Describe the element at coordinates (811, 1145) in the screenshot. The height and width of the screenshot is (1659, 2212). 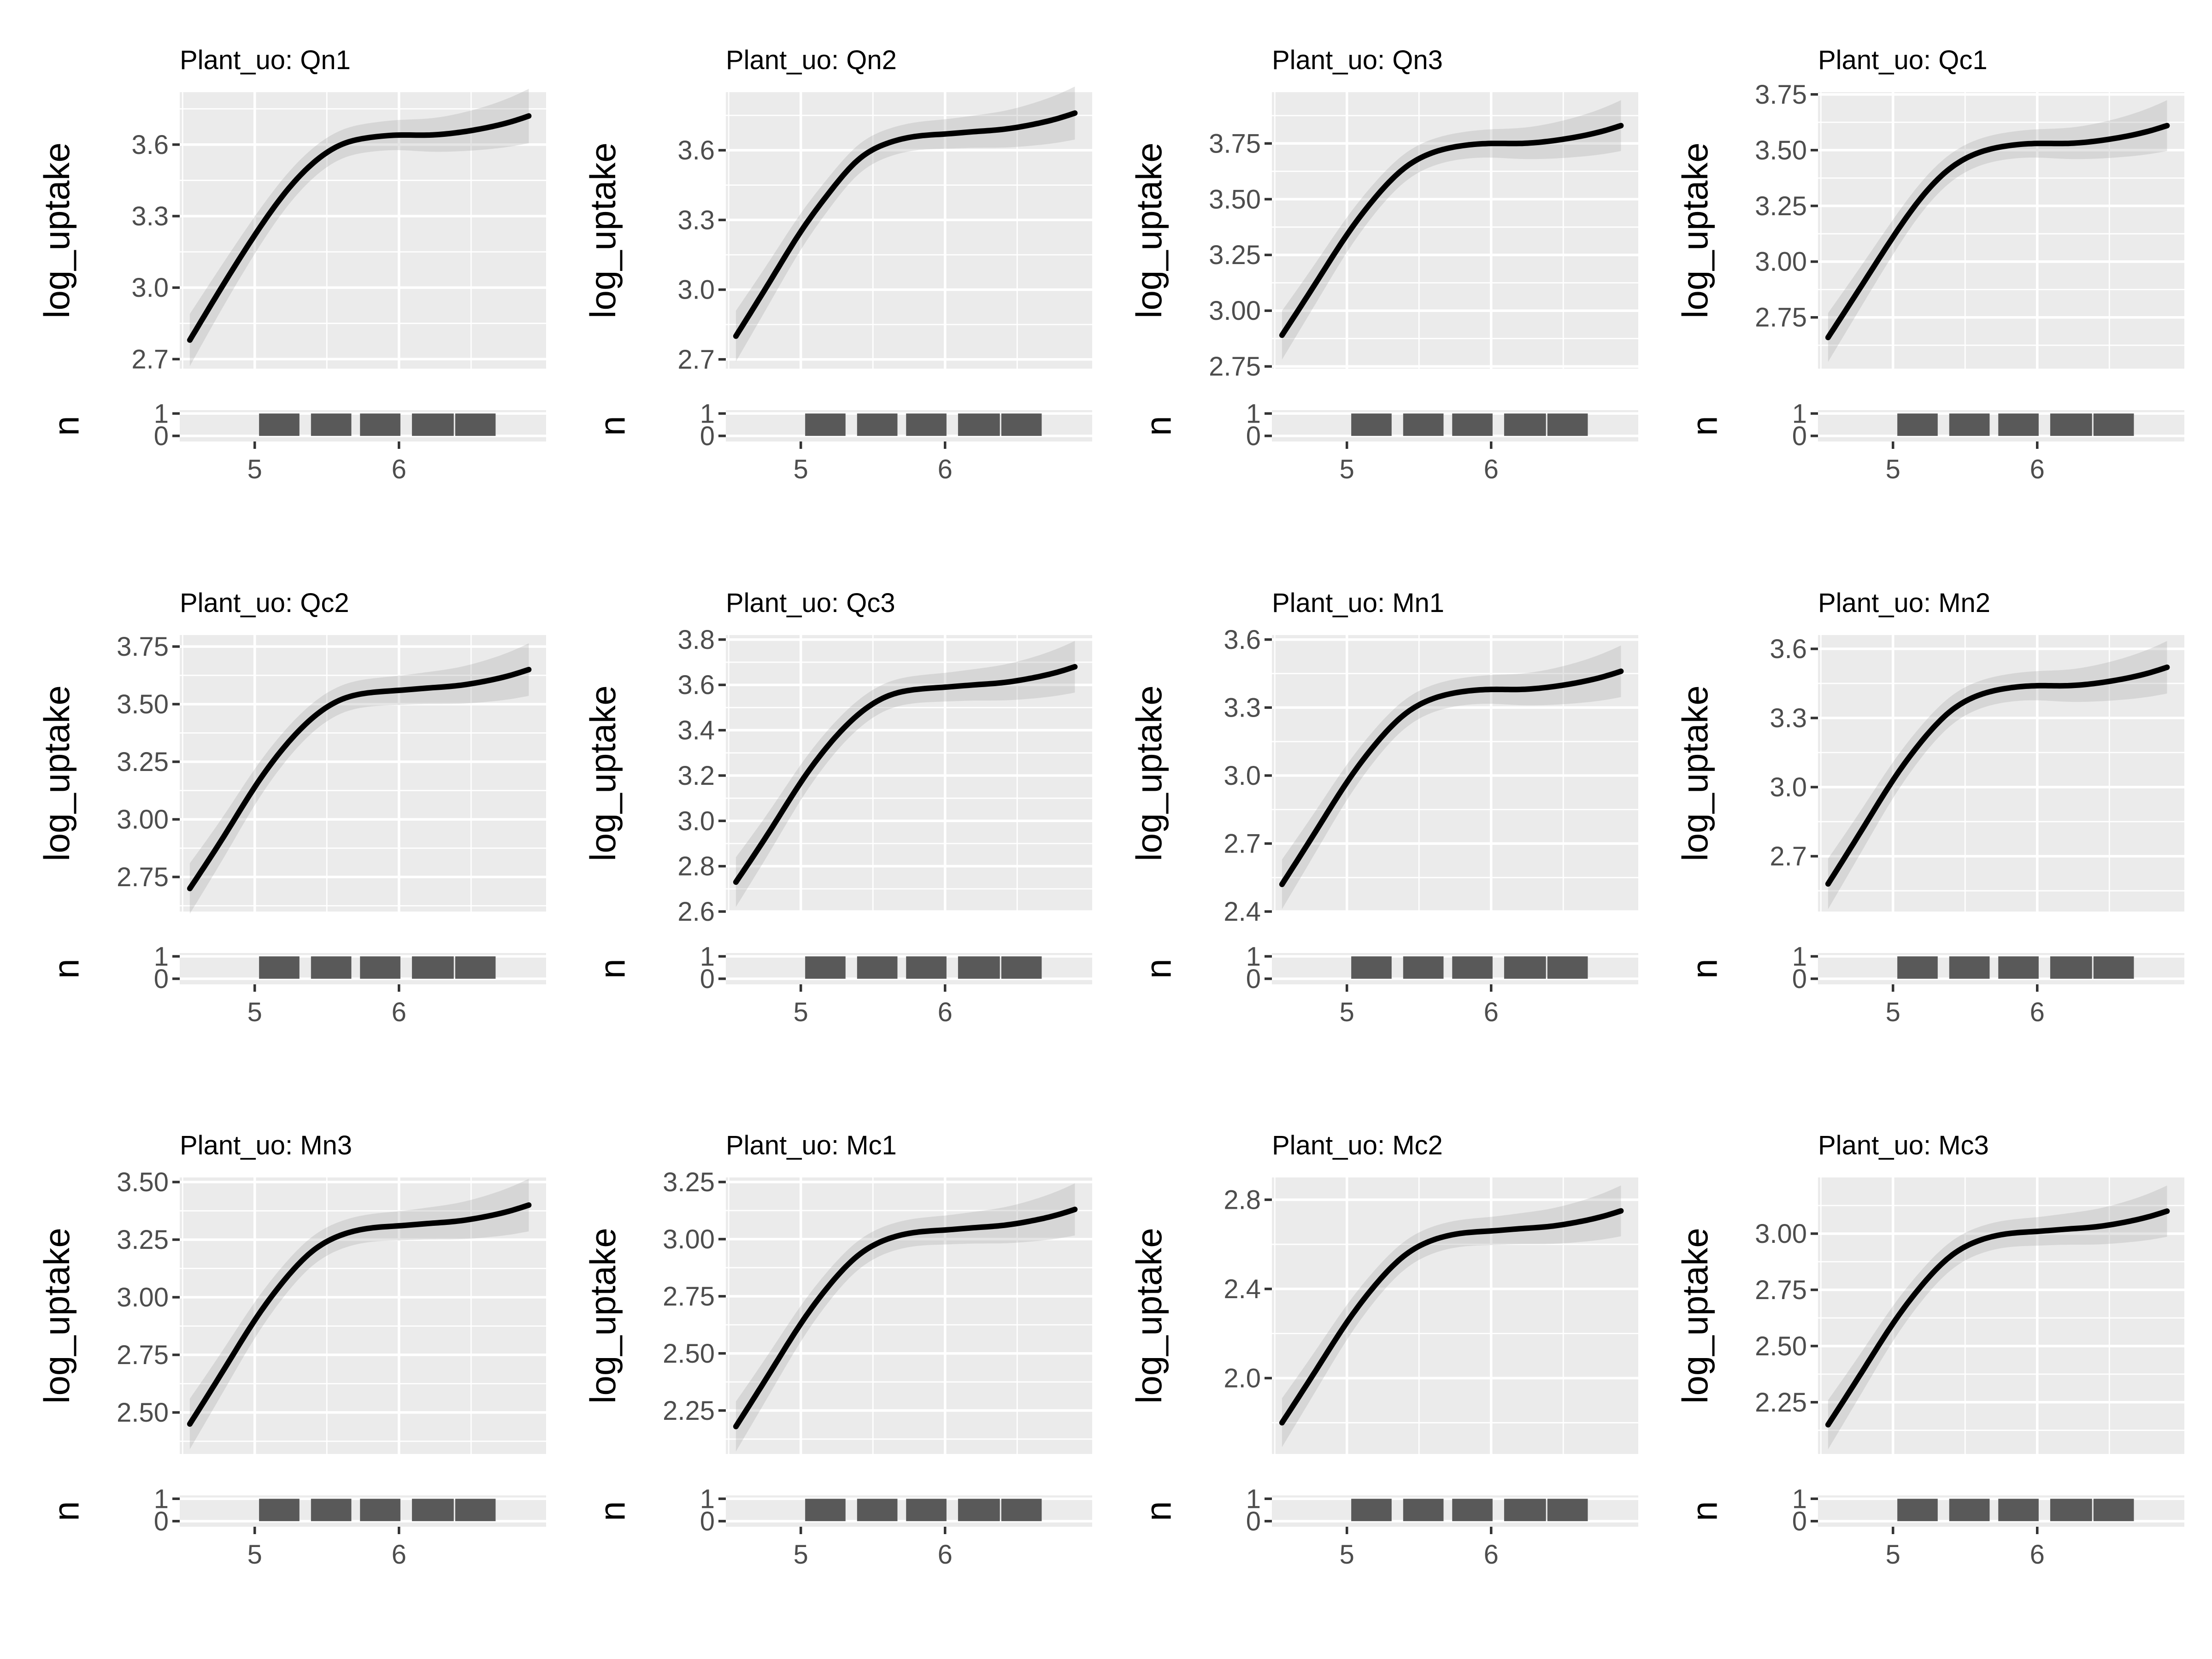
I see `facet-title: Plant_uo: Mc1` at that location.